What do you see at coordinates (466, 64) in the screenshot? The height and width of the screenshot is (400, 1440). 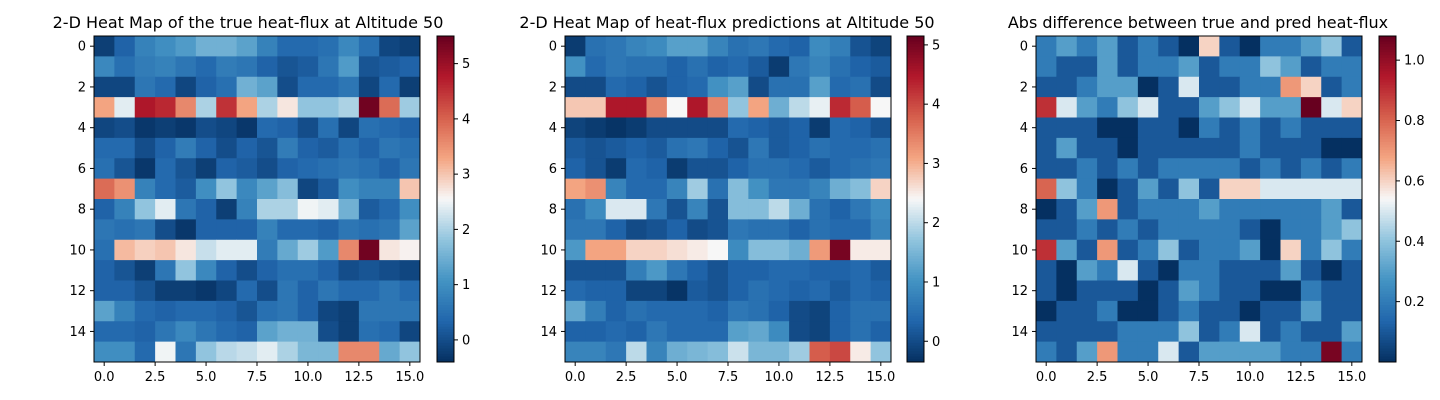 I see `colorbar-tick-label: 5` at bounding box center [466, 64].